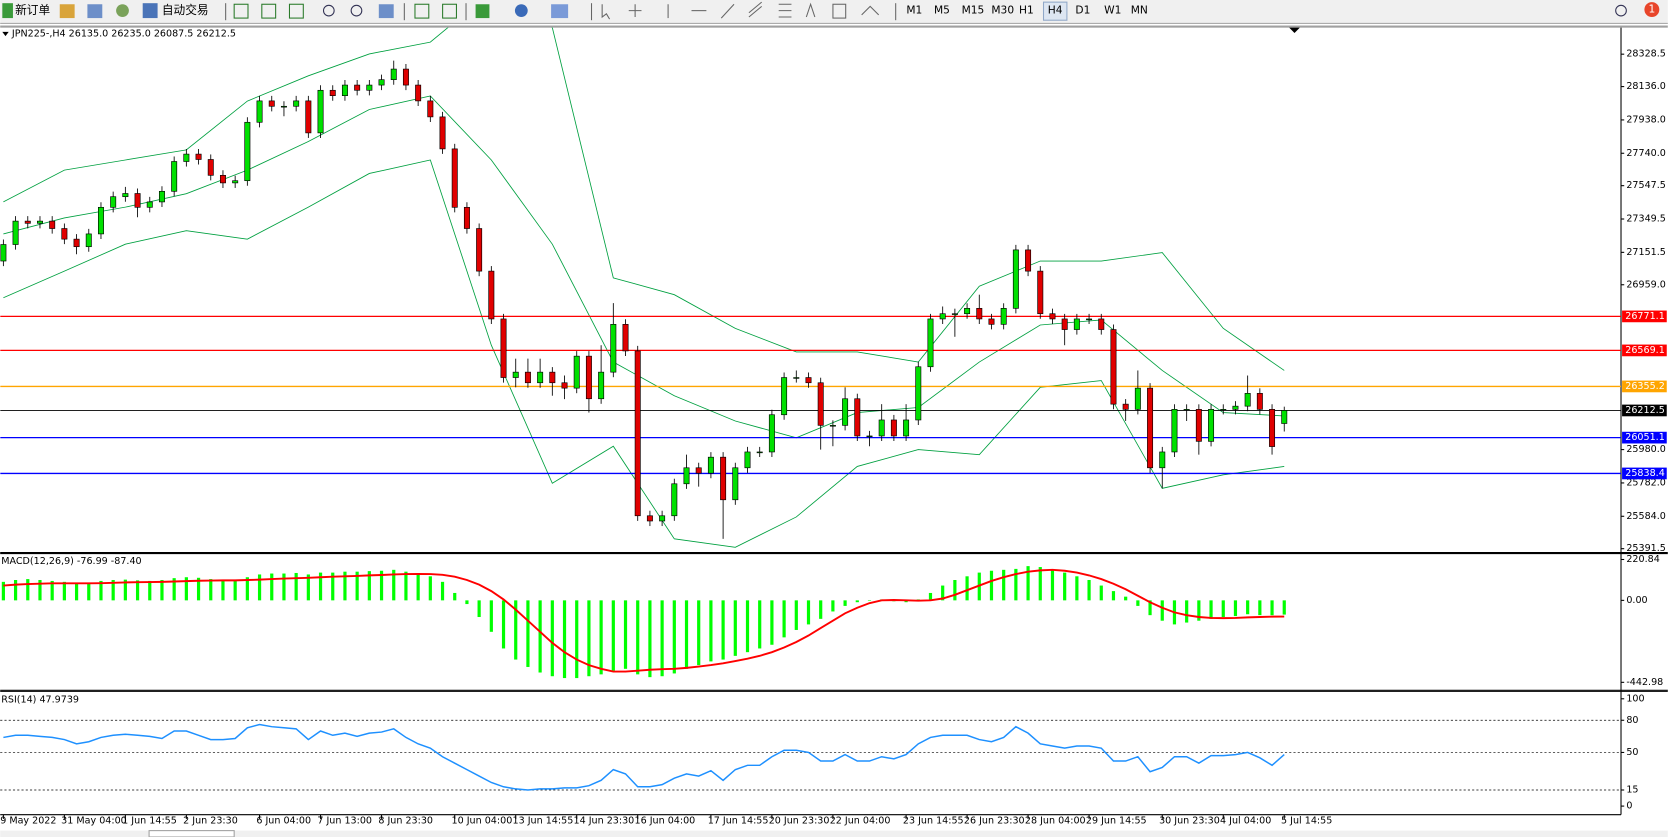 The height and width of the screenshot is (837, 1668). What do you see at coordinates (191, 833) in the screenshot?
I see `active-tab` at bounding box center [191, 833].